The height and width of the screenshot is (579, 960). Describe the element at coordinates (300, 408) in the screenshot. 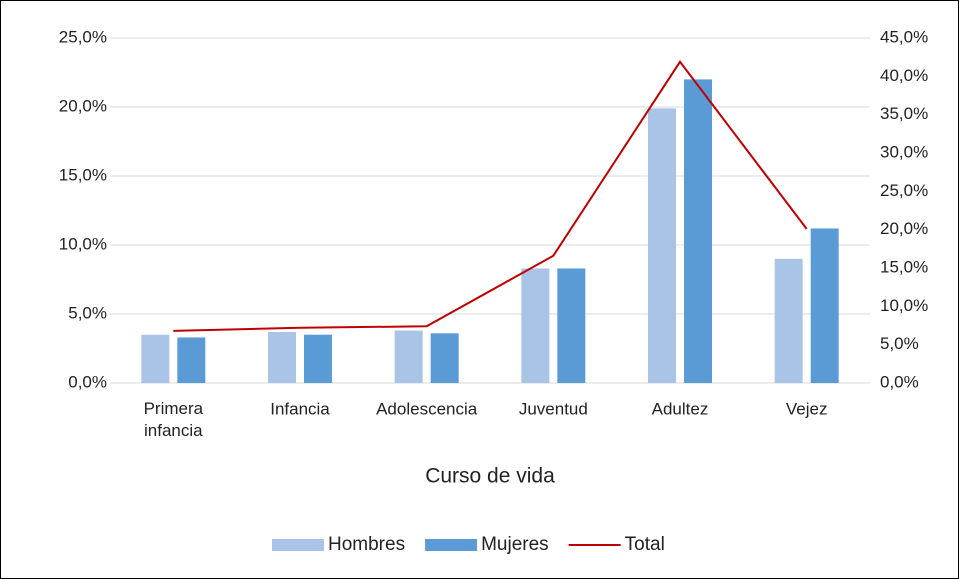

I see `x-tick-label: Infancia` at that location.